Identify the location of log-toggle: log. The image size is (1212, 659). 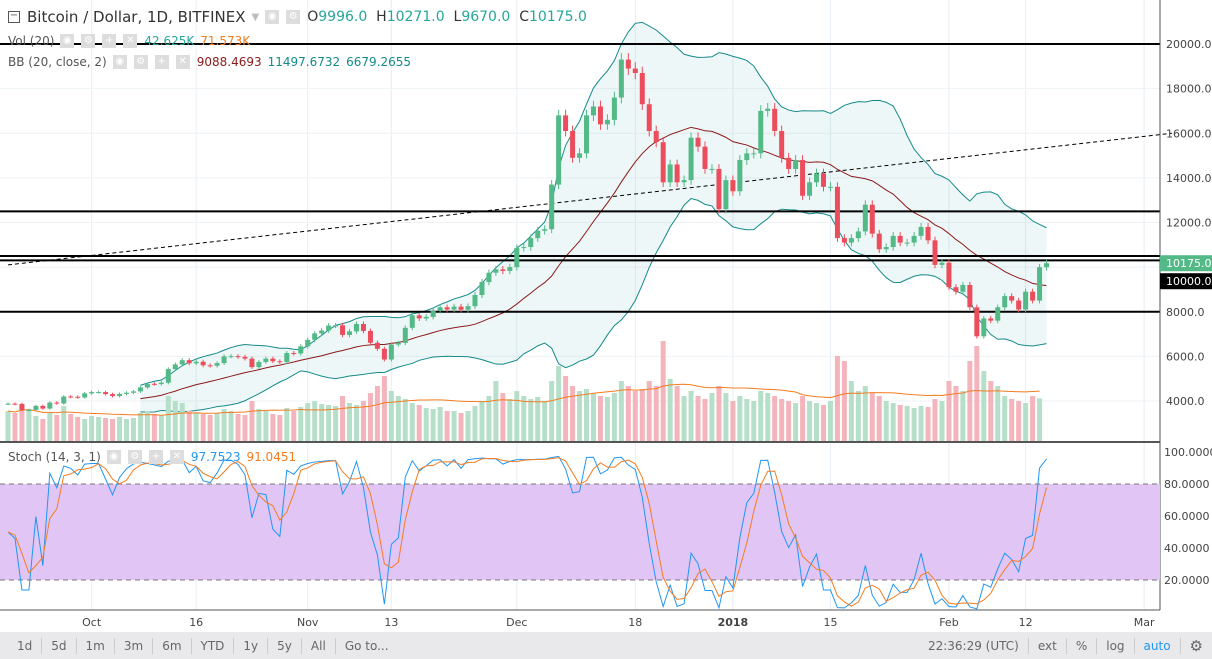
(1116, 645).